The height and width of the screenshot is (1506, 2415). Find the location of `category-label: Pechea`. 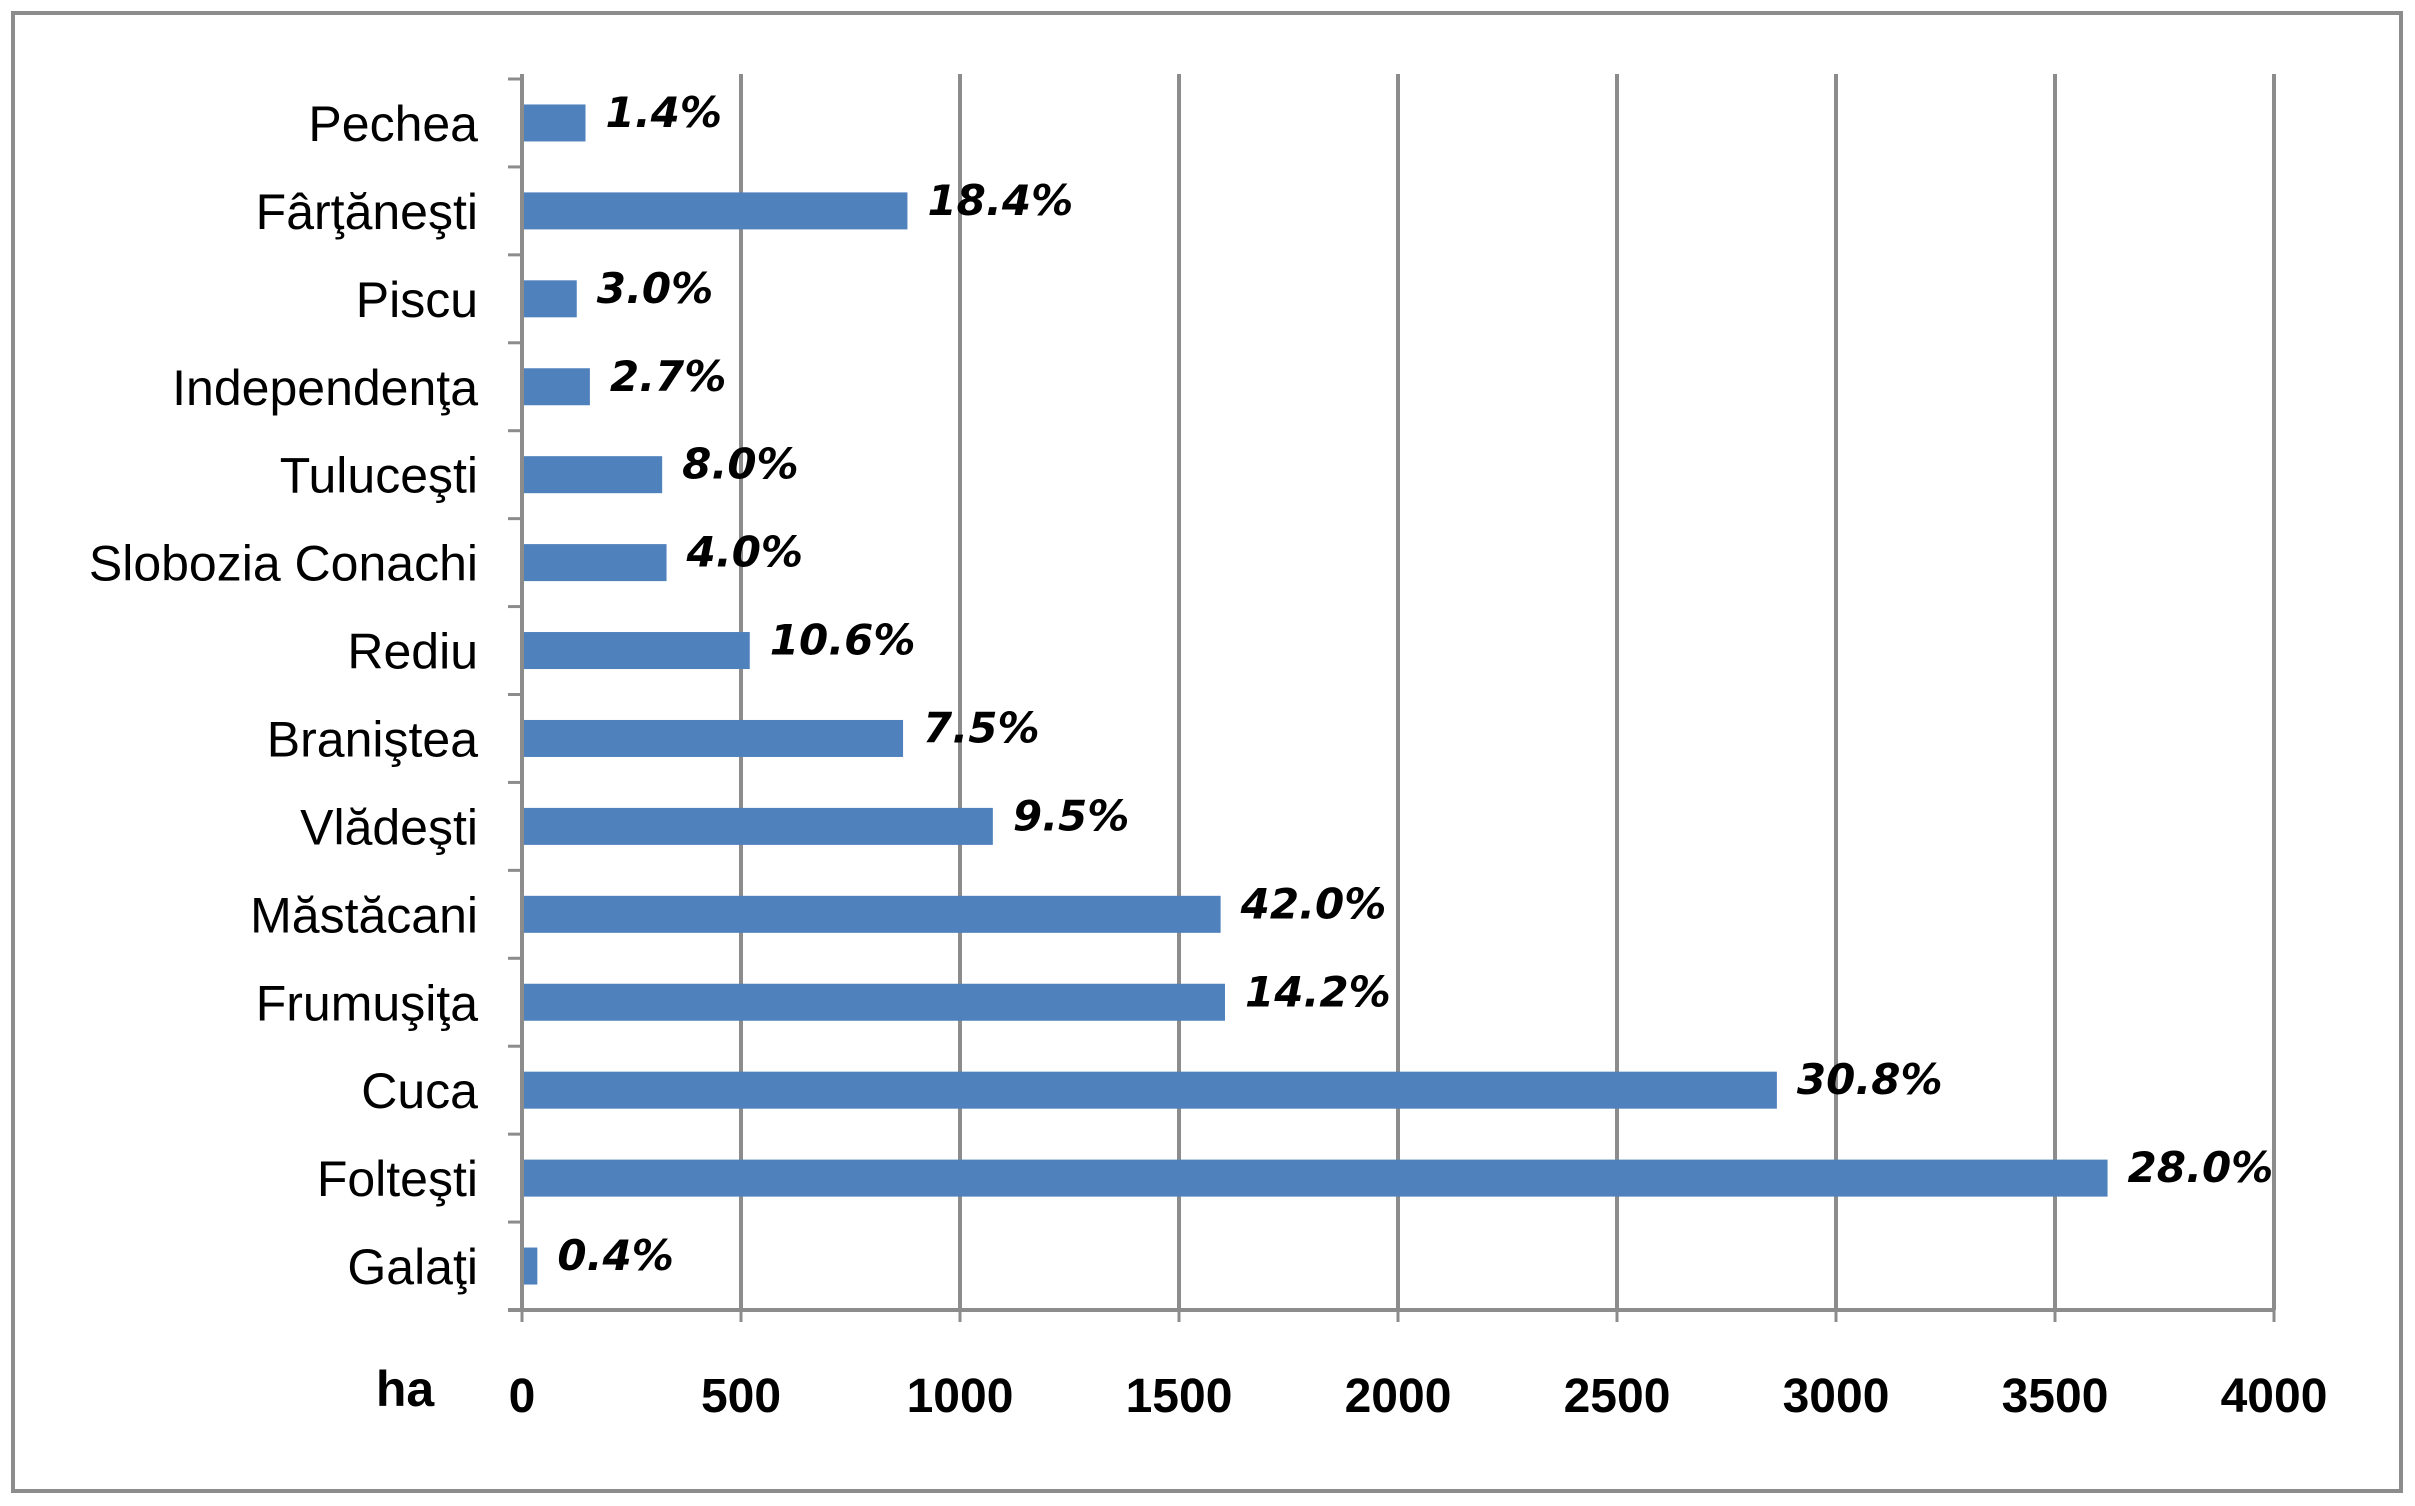

category-label: Pechea is located at coordinates (393, 124).